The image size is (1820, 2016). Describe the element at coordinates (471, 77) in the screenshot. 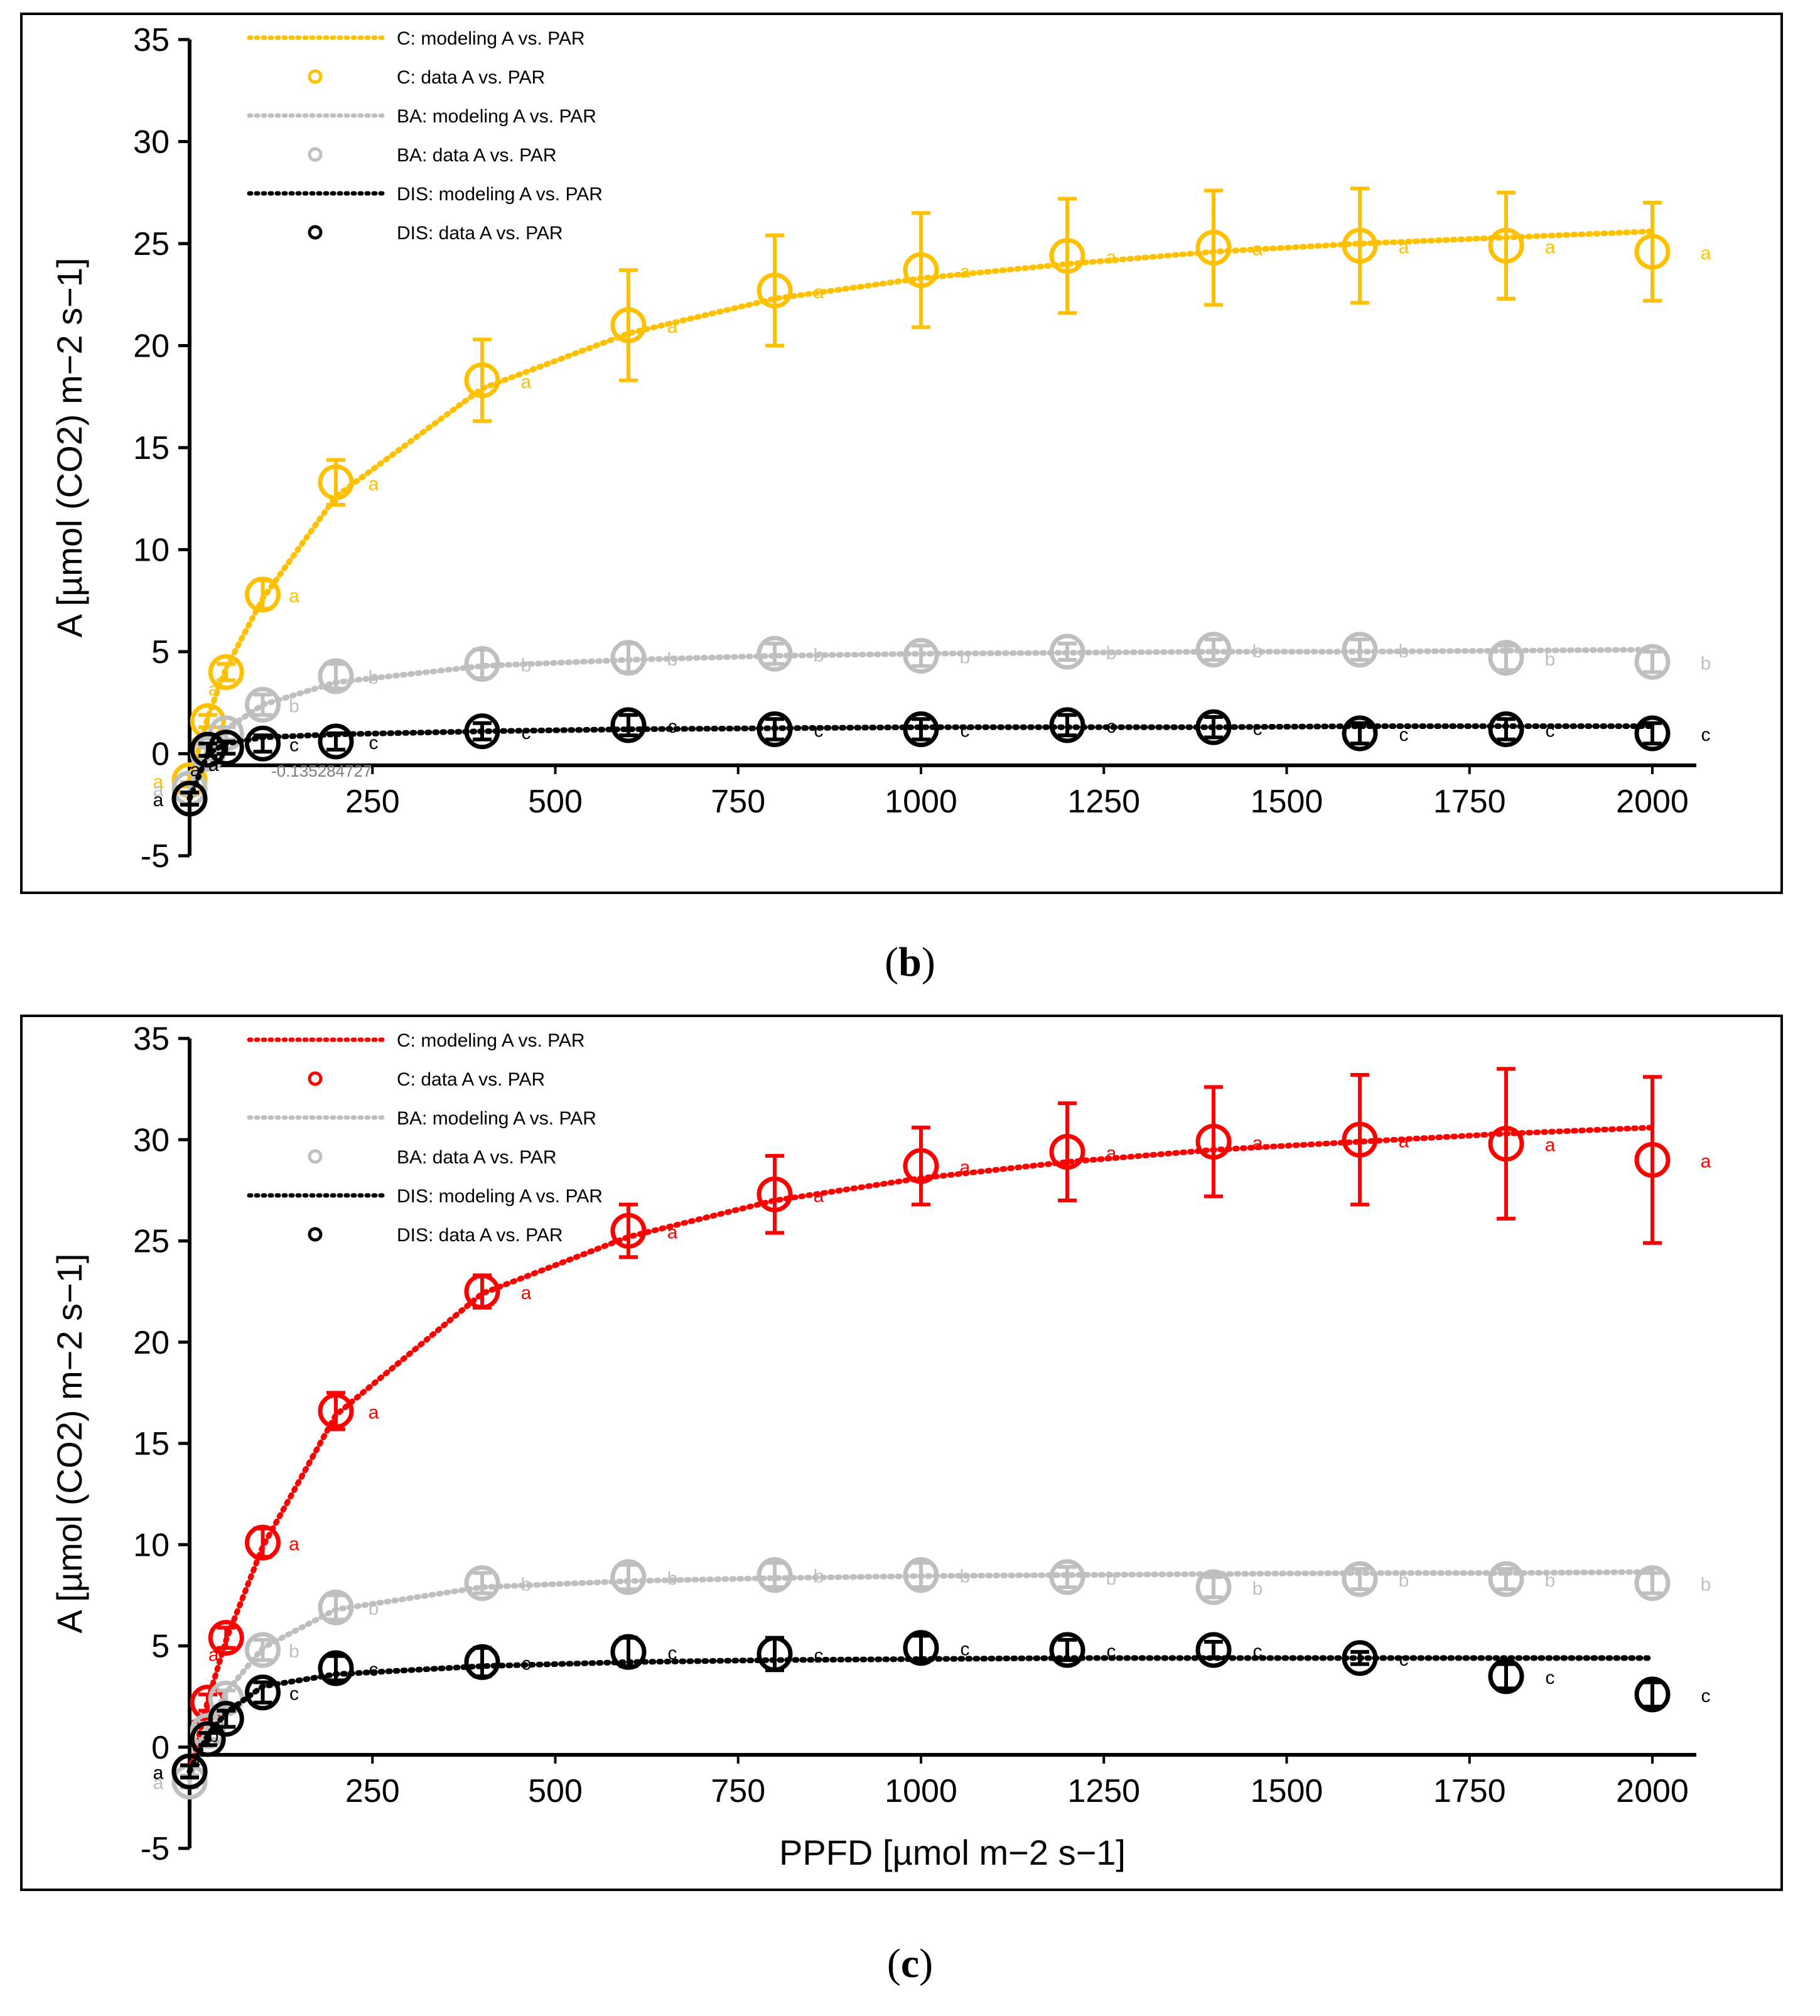

I see `chart-b-c-legend-data-label: C: data A vs. PAR` at that location.